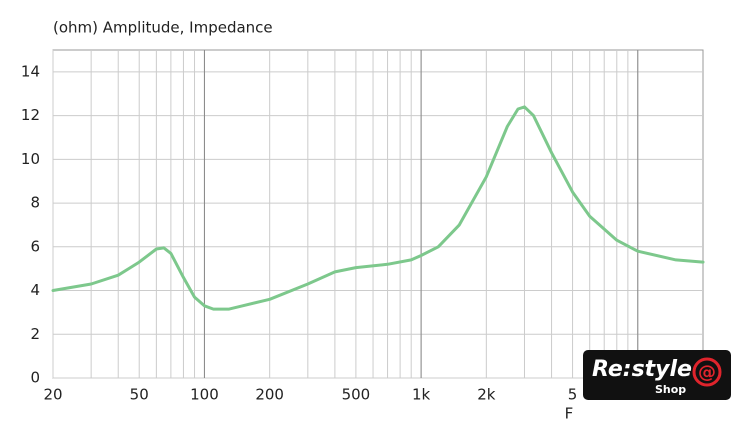 This screenshot has height=446, width=740. What do you see at coordinates (35, 246) in the screenshot?
I see `y-tick-label: 6` at bounding box center [35, 246].